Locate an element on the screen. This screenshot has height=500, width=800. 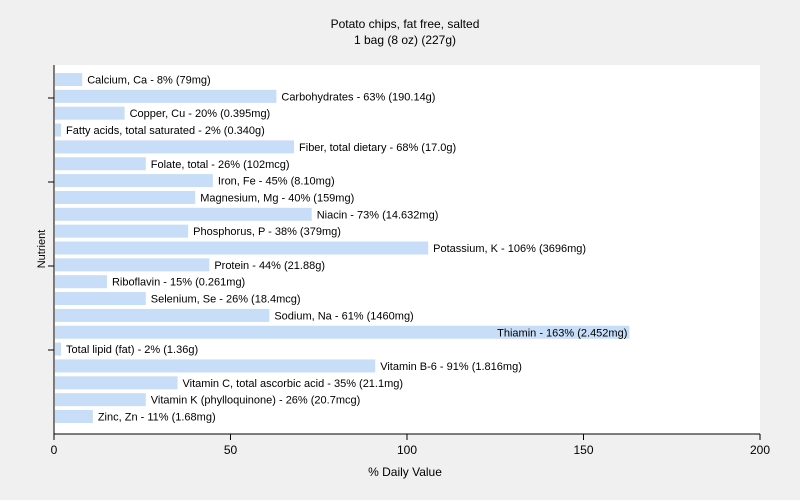
bar-value-label: Magnesium, Mg - 40% (159mg) is located at coordinates (277, 198).